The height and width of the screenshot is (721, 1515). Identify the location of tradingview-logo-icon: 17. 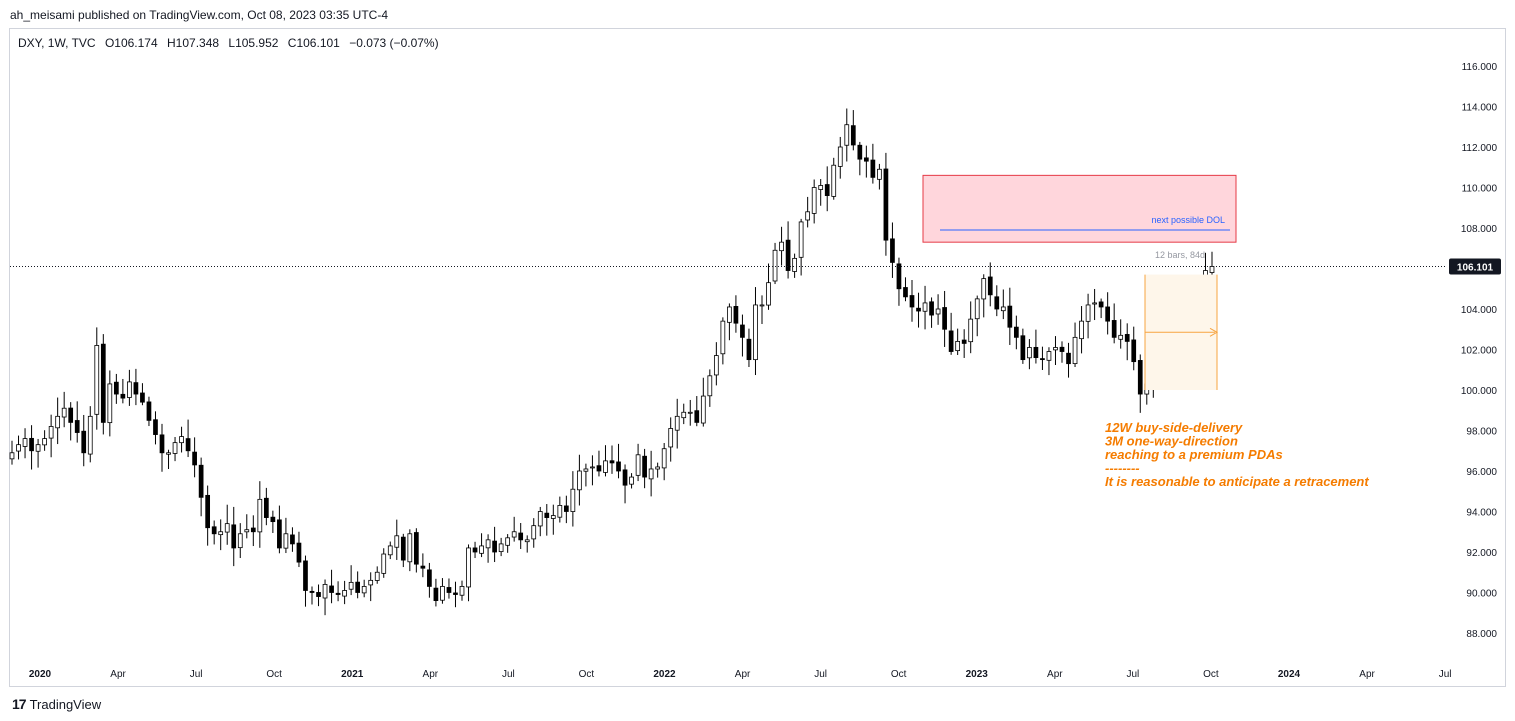
(19, 704).